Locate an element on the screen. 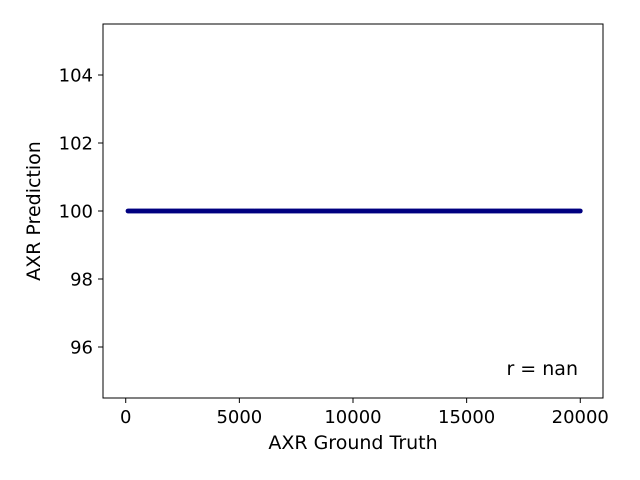 The width and height of the screenshot is (640, 480). y-axis: 96 98 100 102 104 is located at coordinates (81, 212).